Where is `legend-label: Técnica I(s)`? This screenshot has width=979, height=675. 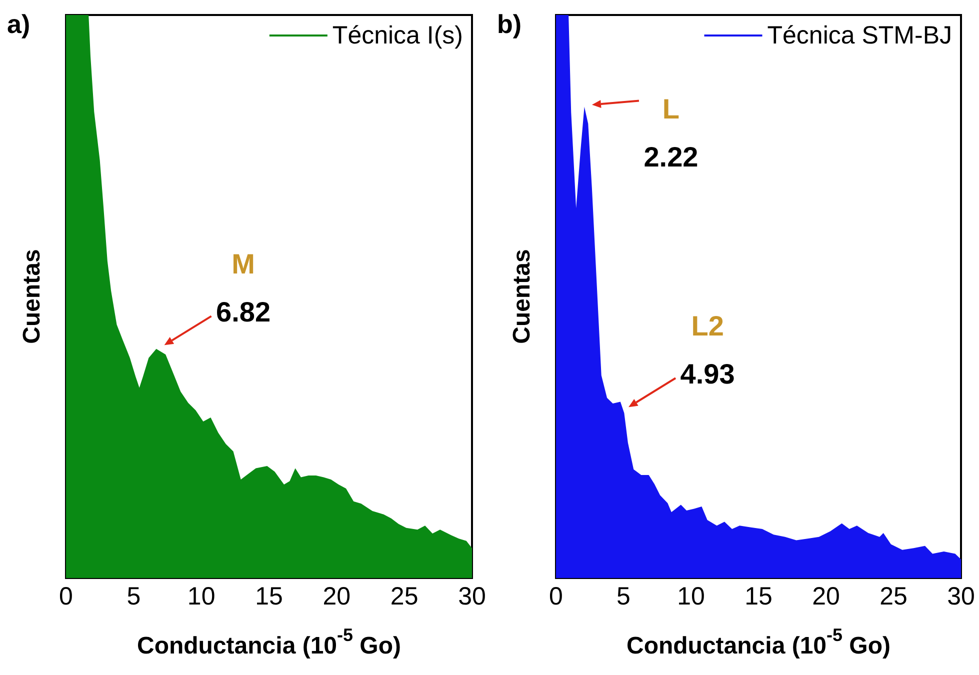
legend-label: Técnica I(s) is located at coordinates (398, 36).